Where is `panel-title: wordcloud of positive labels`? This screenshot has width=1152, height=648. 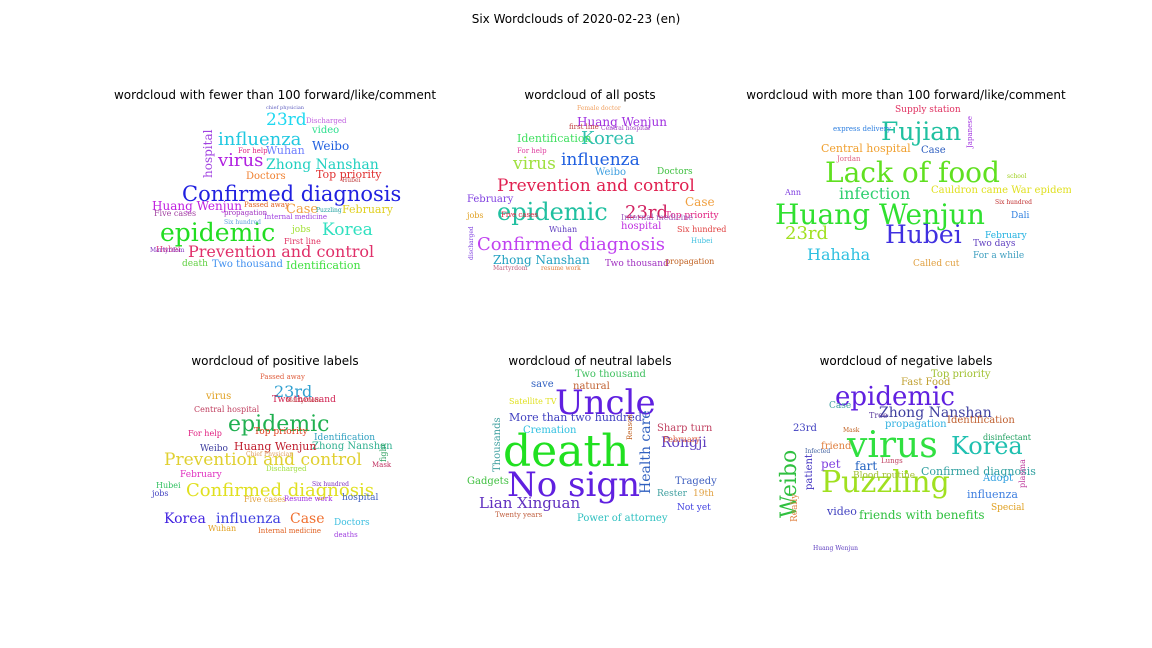 panel-title: wordcloud of positive labels is located at coordinates (275, 361).